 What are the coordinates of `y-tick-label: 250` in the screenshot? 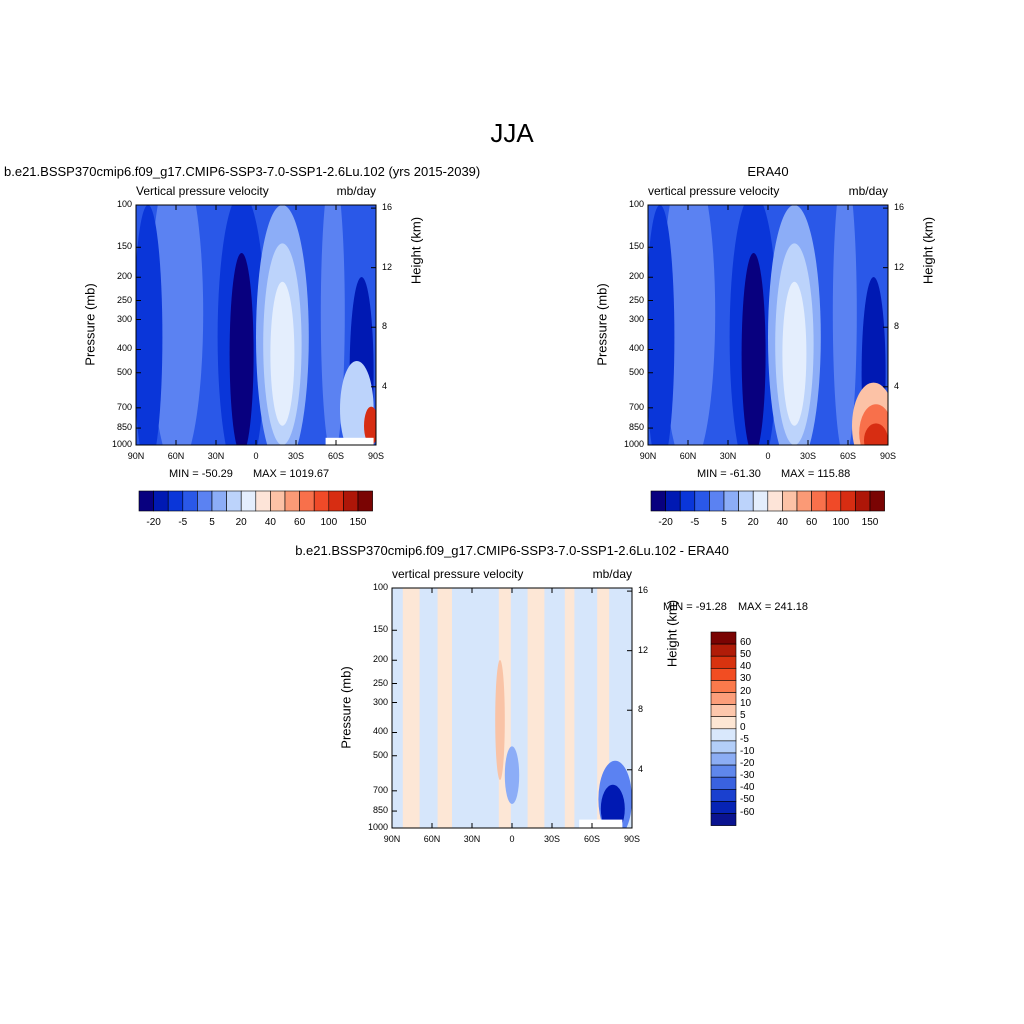 It's located at (380, 682).